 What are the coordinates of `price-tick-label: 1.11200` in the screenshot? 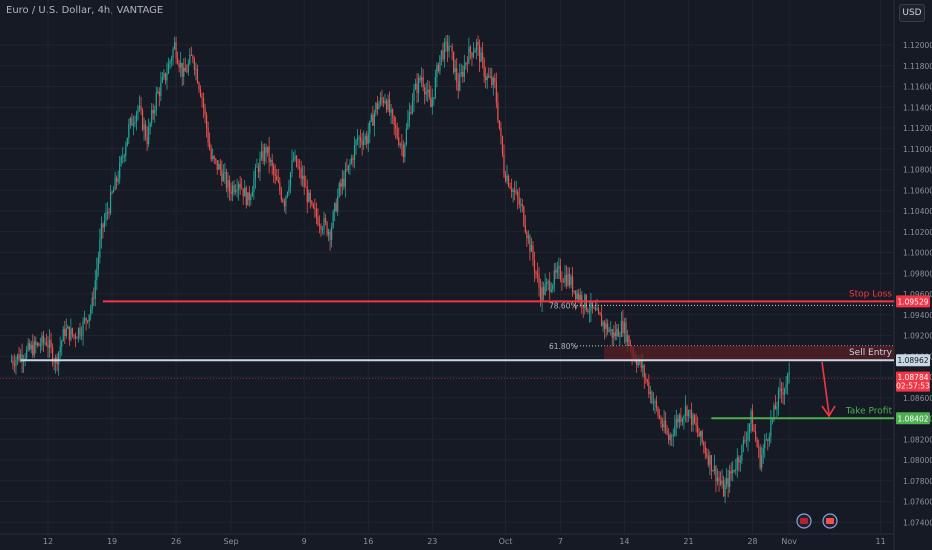 It's located at (917, 128).